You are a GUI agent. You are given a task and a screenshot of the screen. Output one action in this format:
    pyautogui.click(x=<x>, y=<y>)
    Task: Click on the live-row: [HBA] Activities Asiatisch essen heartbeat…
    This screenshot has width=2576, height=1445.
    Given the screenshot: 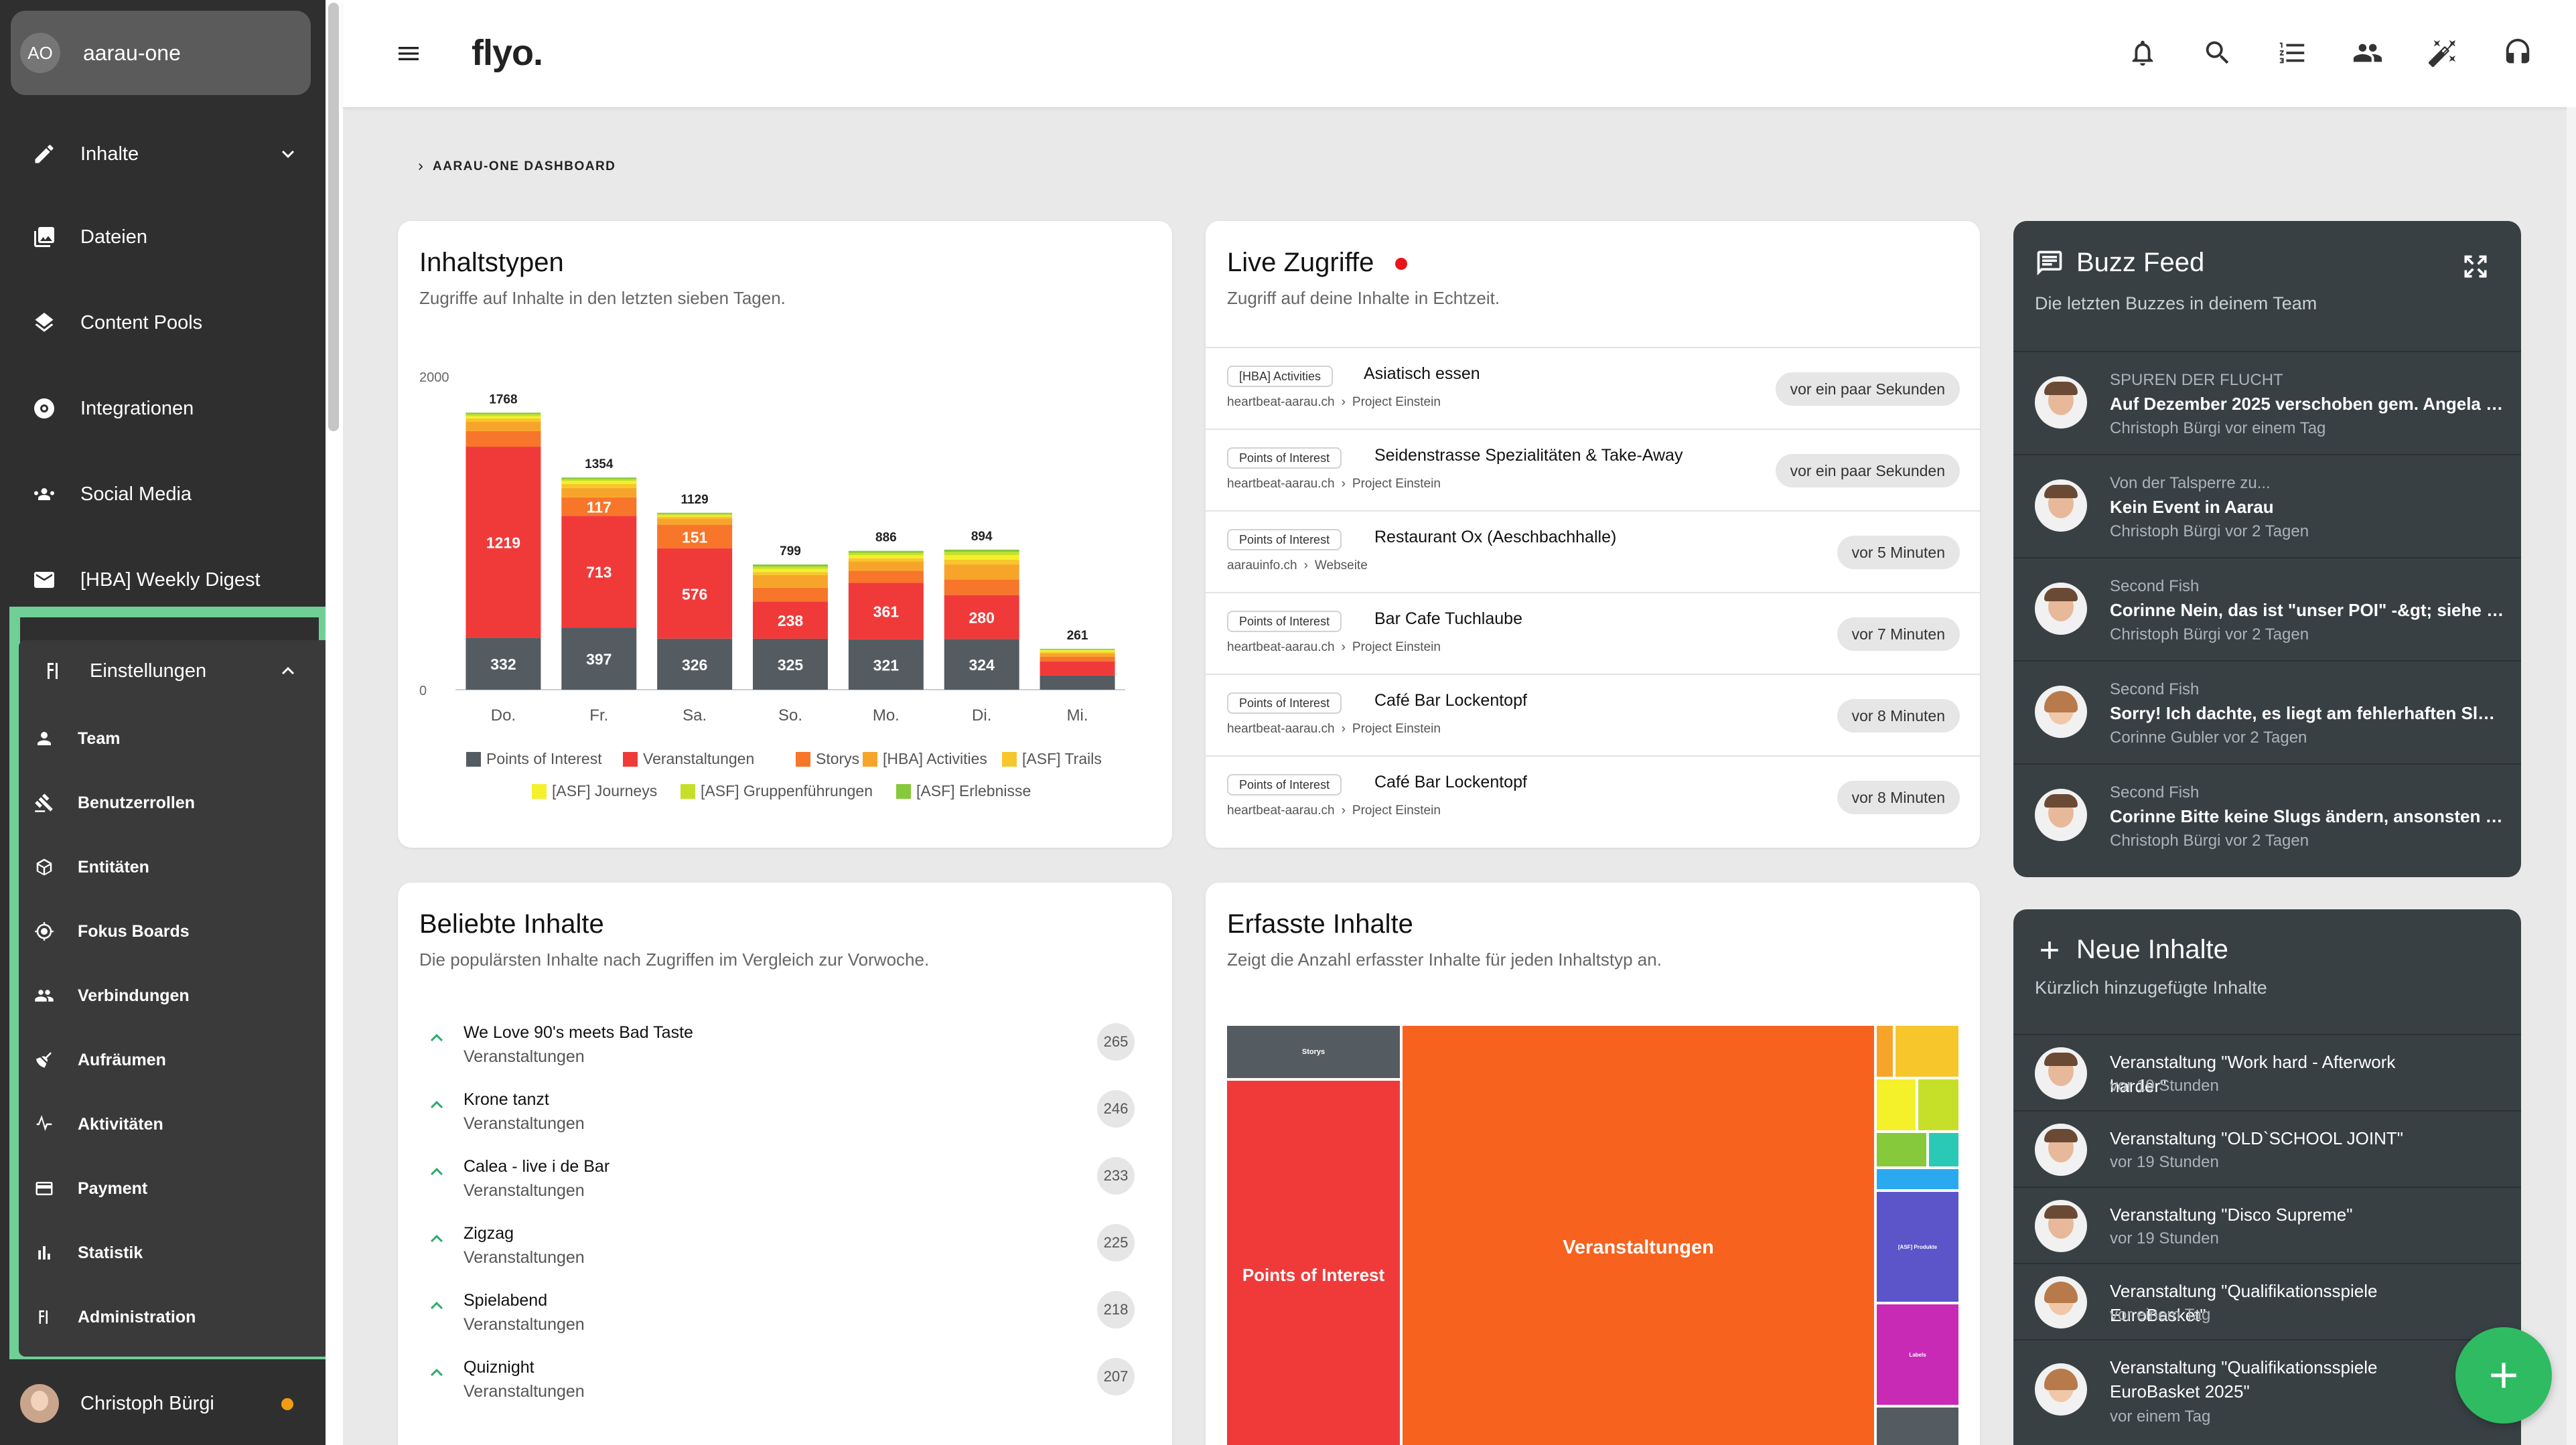 What is the action you would take?
    pyautogui.click(x=1593, y=388)
    